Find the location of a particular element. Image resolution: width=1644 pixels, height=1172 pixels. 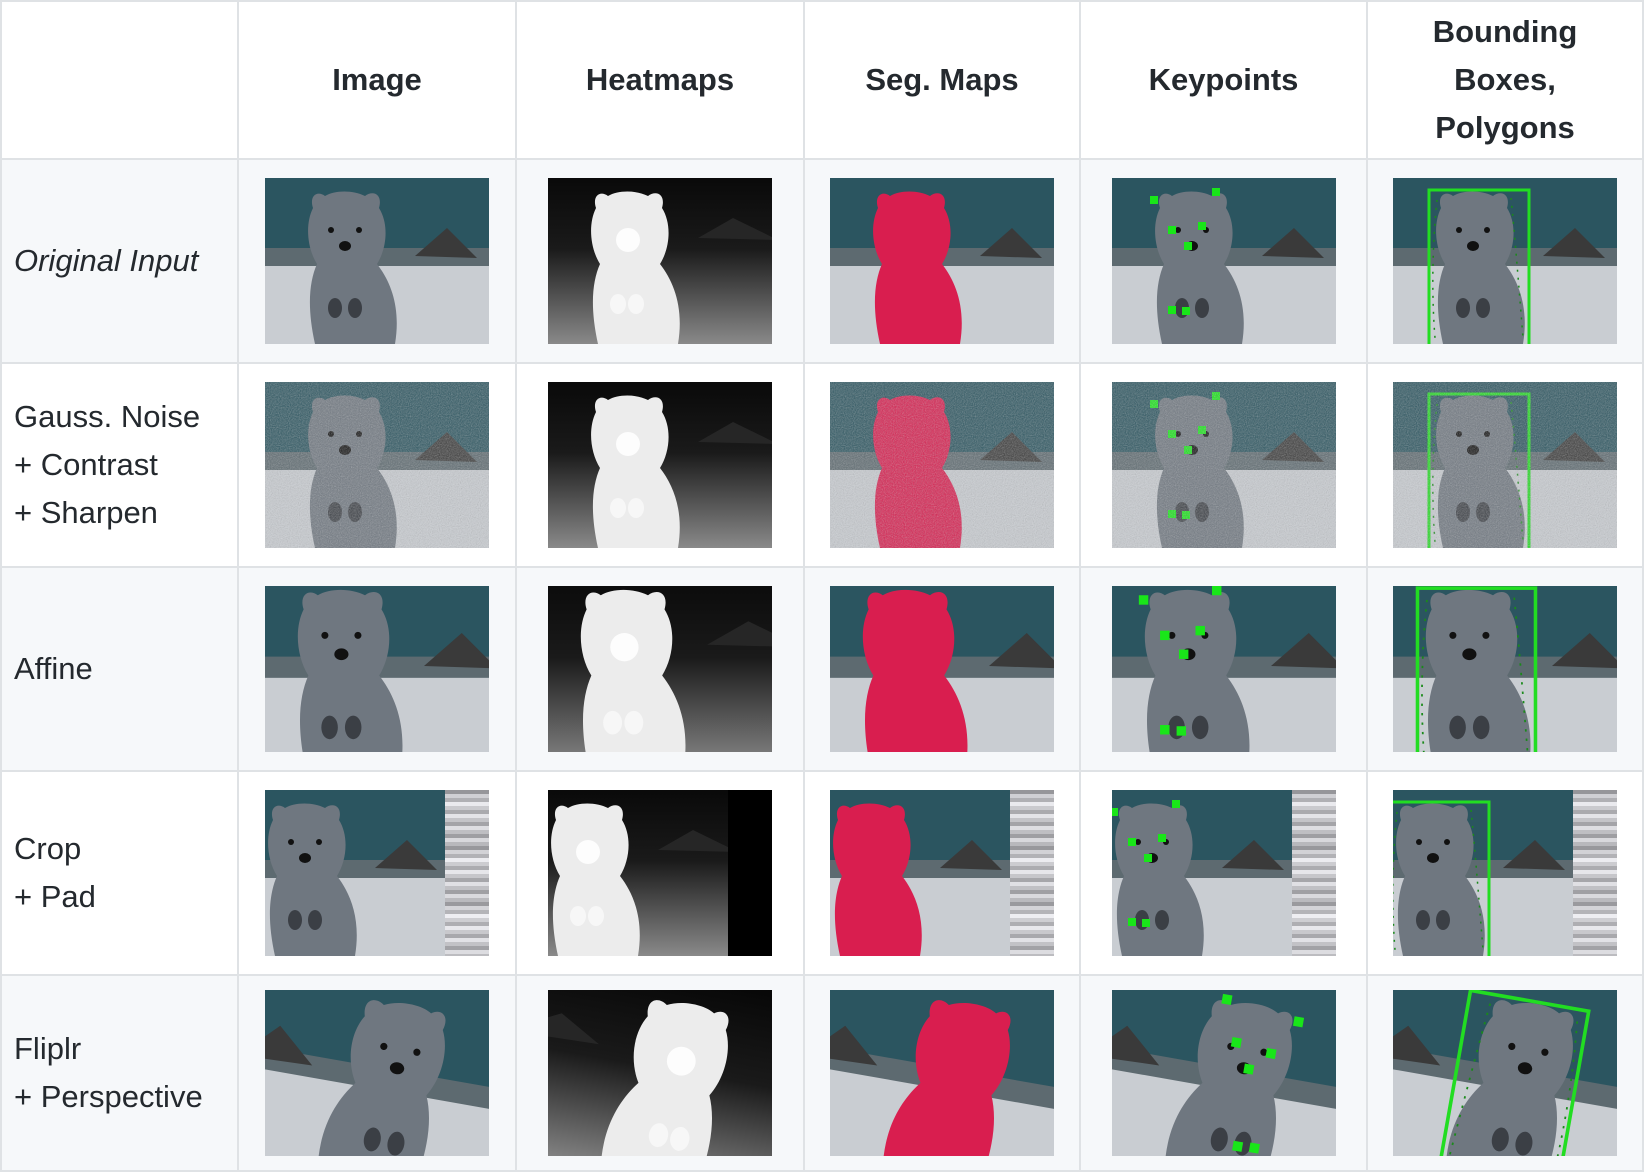

row-label-cell: Fliplr + Perspective is located at coordinates (119, 1073).